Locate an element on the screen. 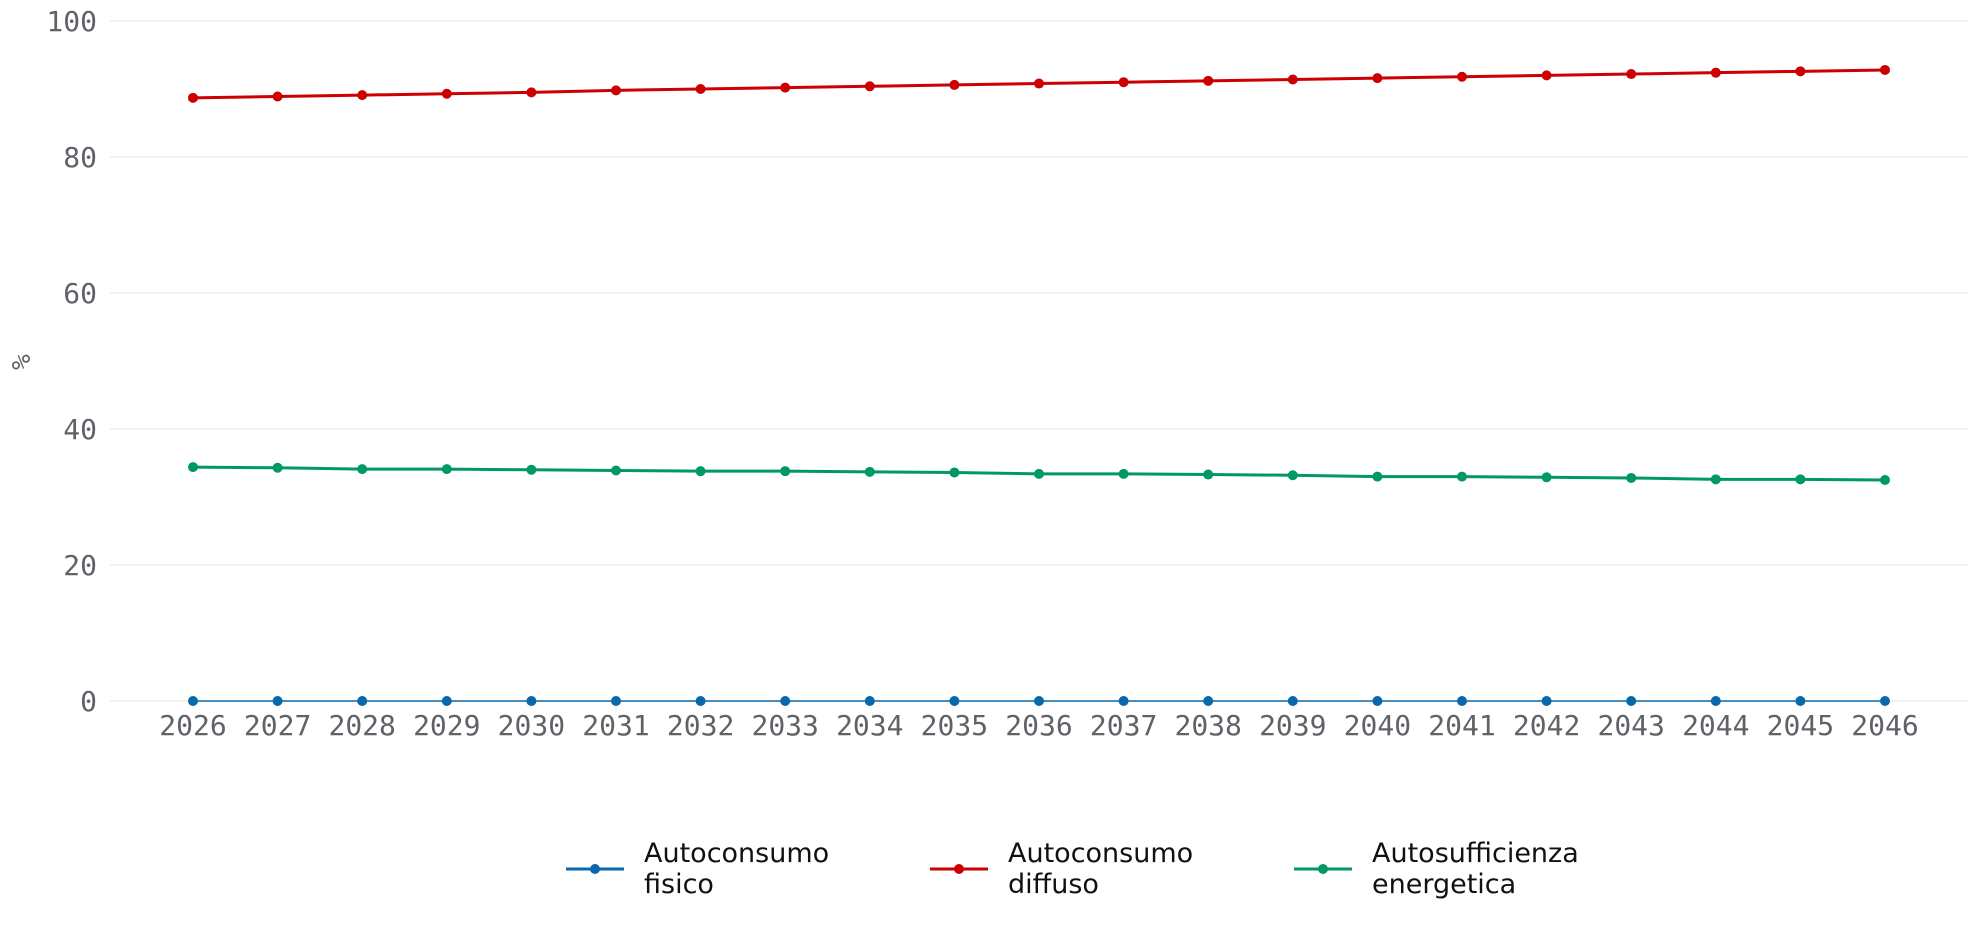 The width and height of the screenshot is (1978, 942). x-tick-label: 2041 is located at coordinates (1461, 725).